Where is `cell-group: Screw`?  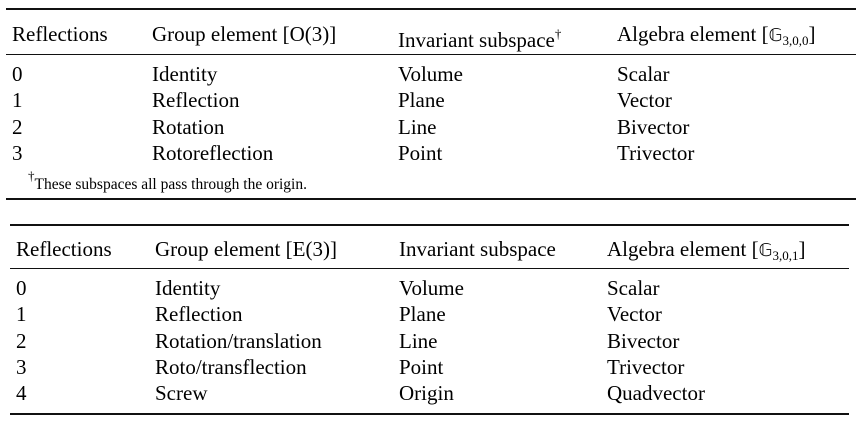 cell-group: Screw is located at coordinates (181, 393).